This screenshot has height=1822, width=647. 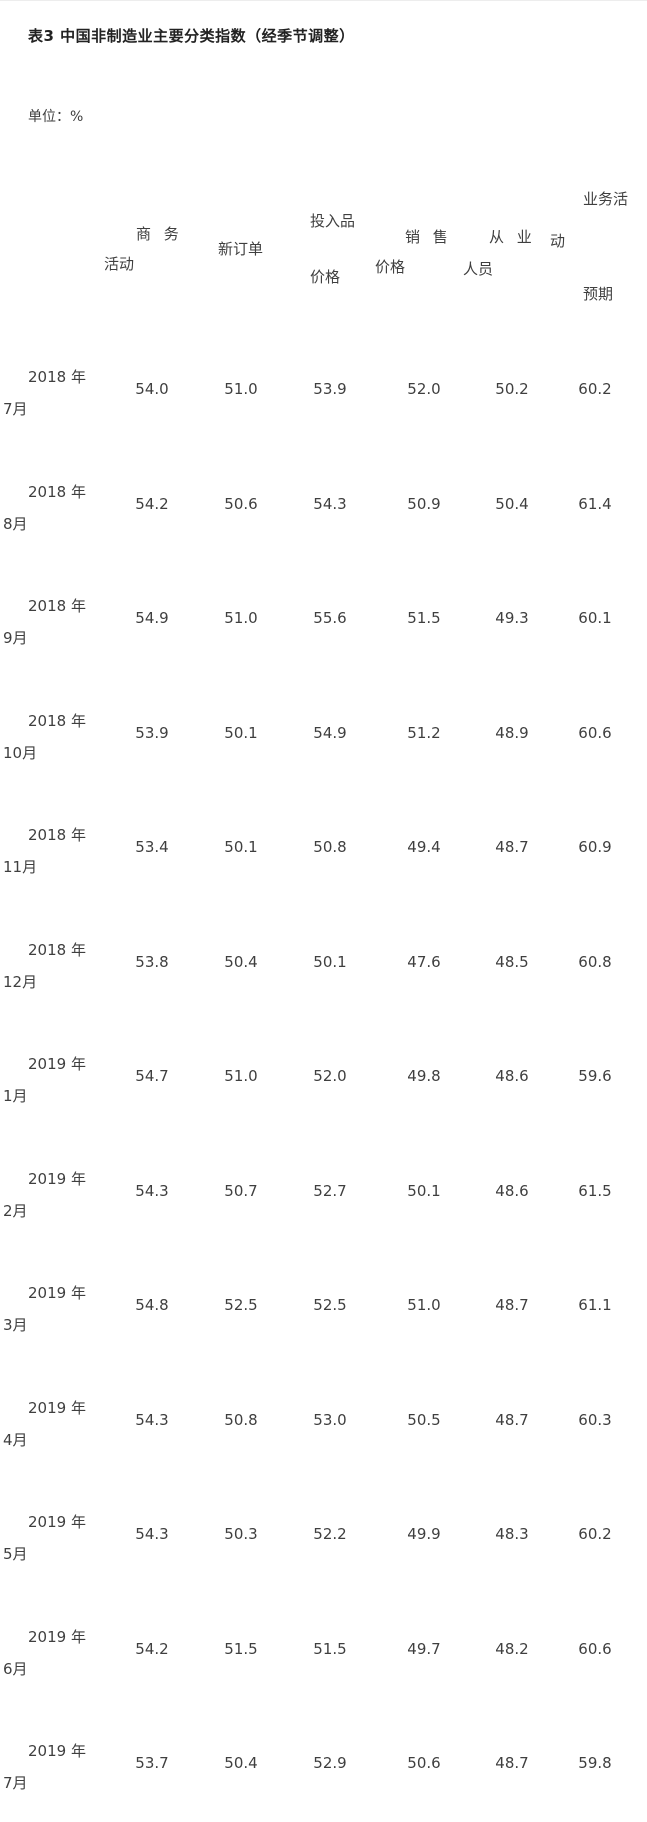 What do you see at coordinates (152, 1763) in the screenshot?
I see `index-value-cell: 53.7` at bounding box center [152, 1763].